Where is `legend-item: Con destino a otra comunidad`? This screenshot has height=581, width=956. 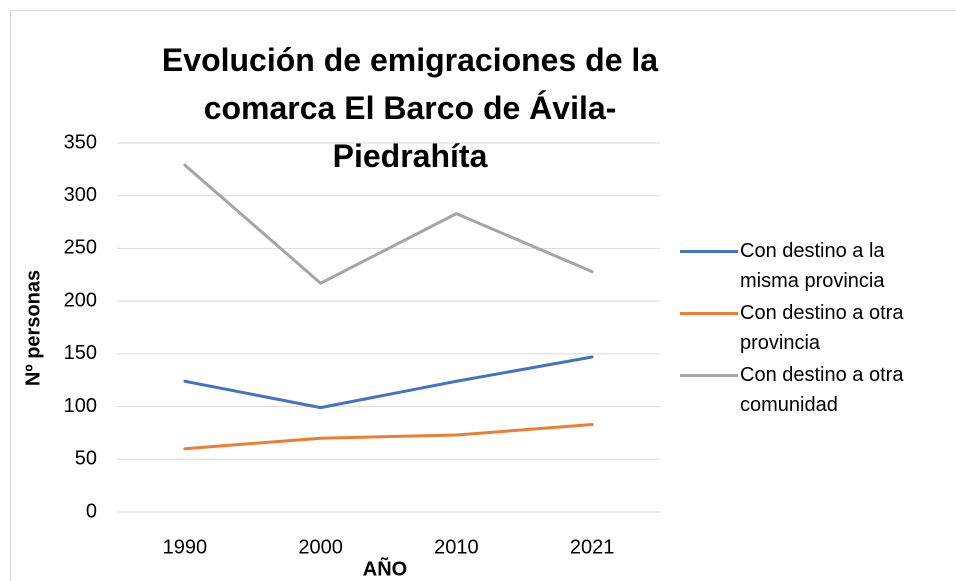
legend-item: Con destino a otra comunidad is located at coordinates (810, 390).